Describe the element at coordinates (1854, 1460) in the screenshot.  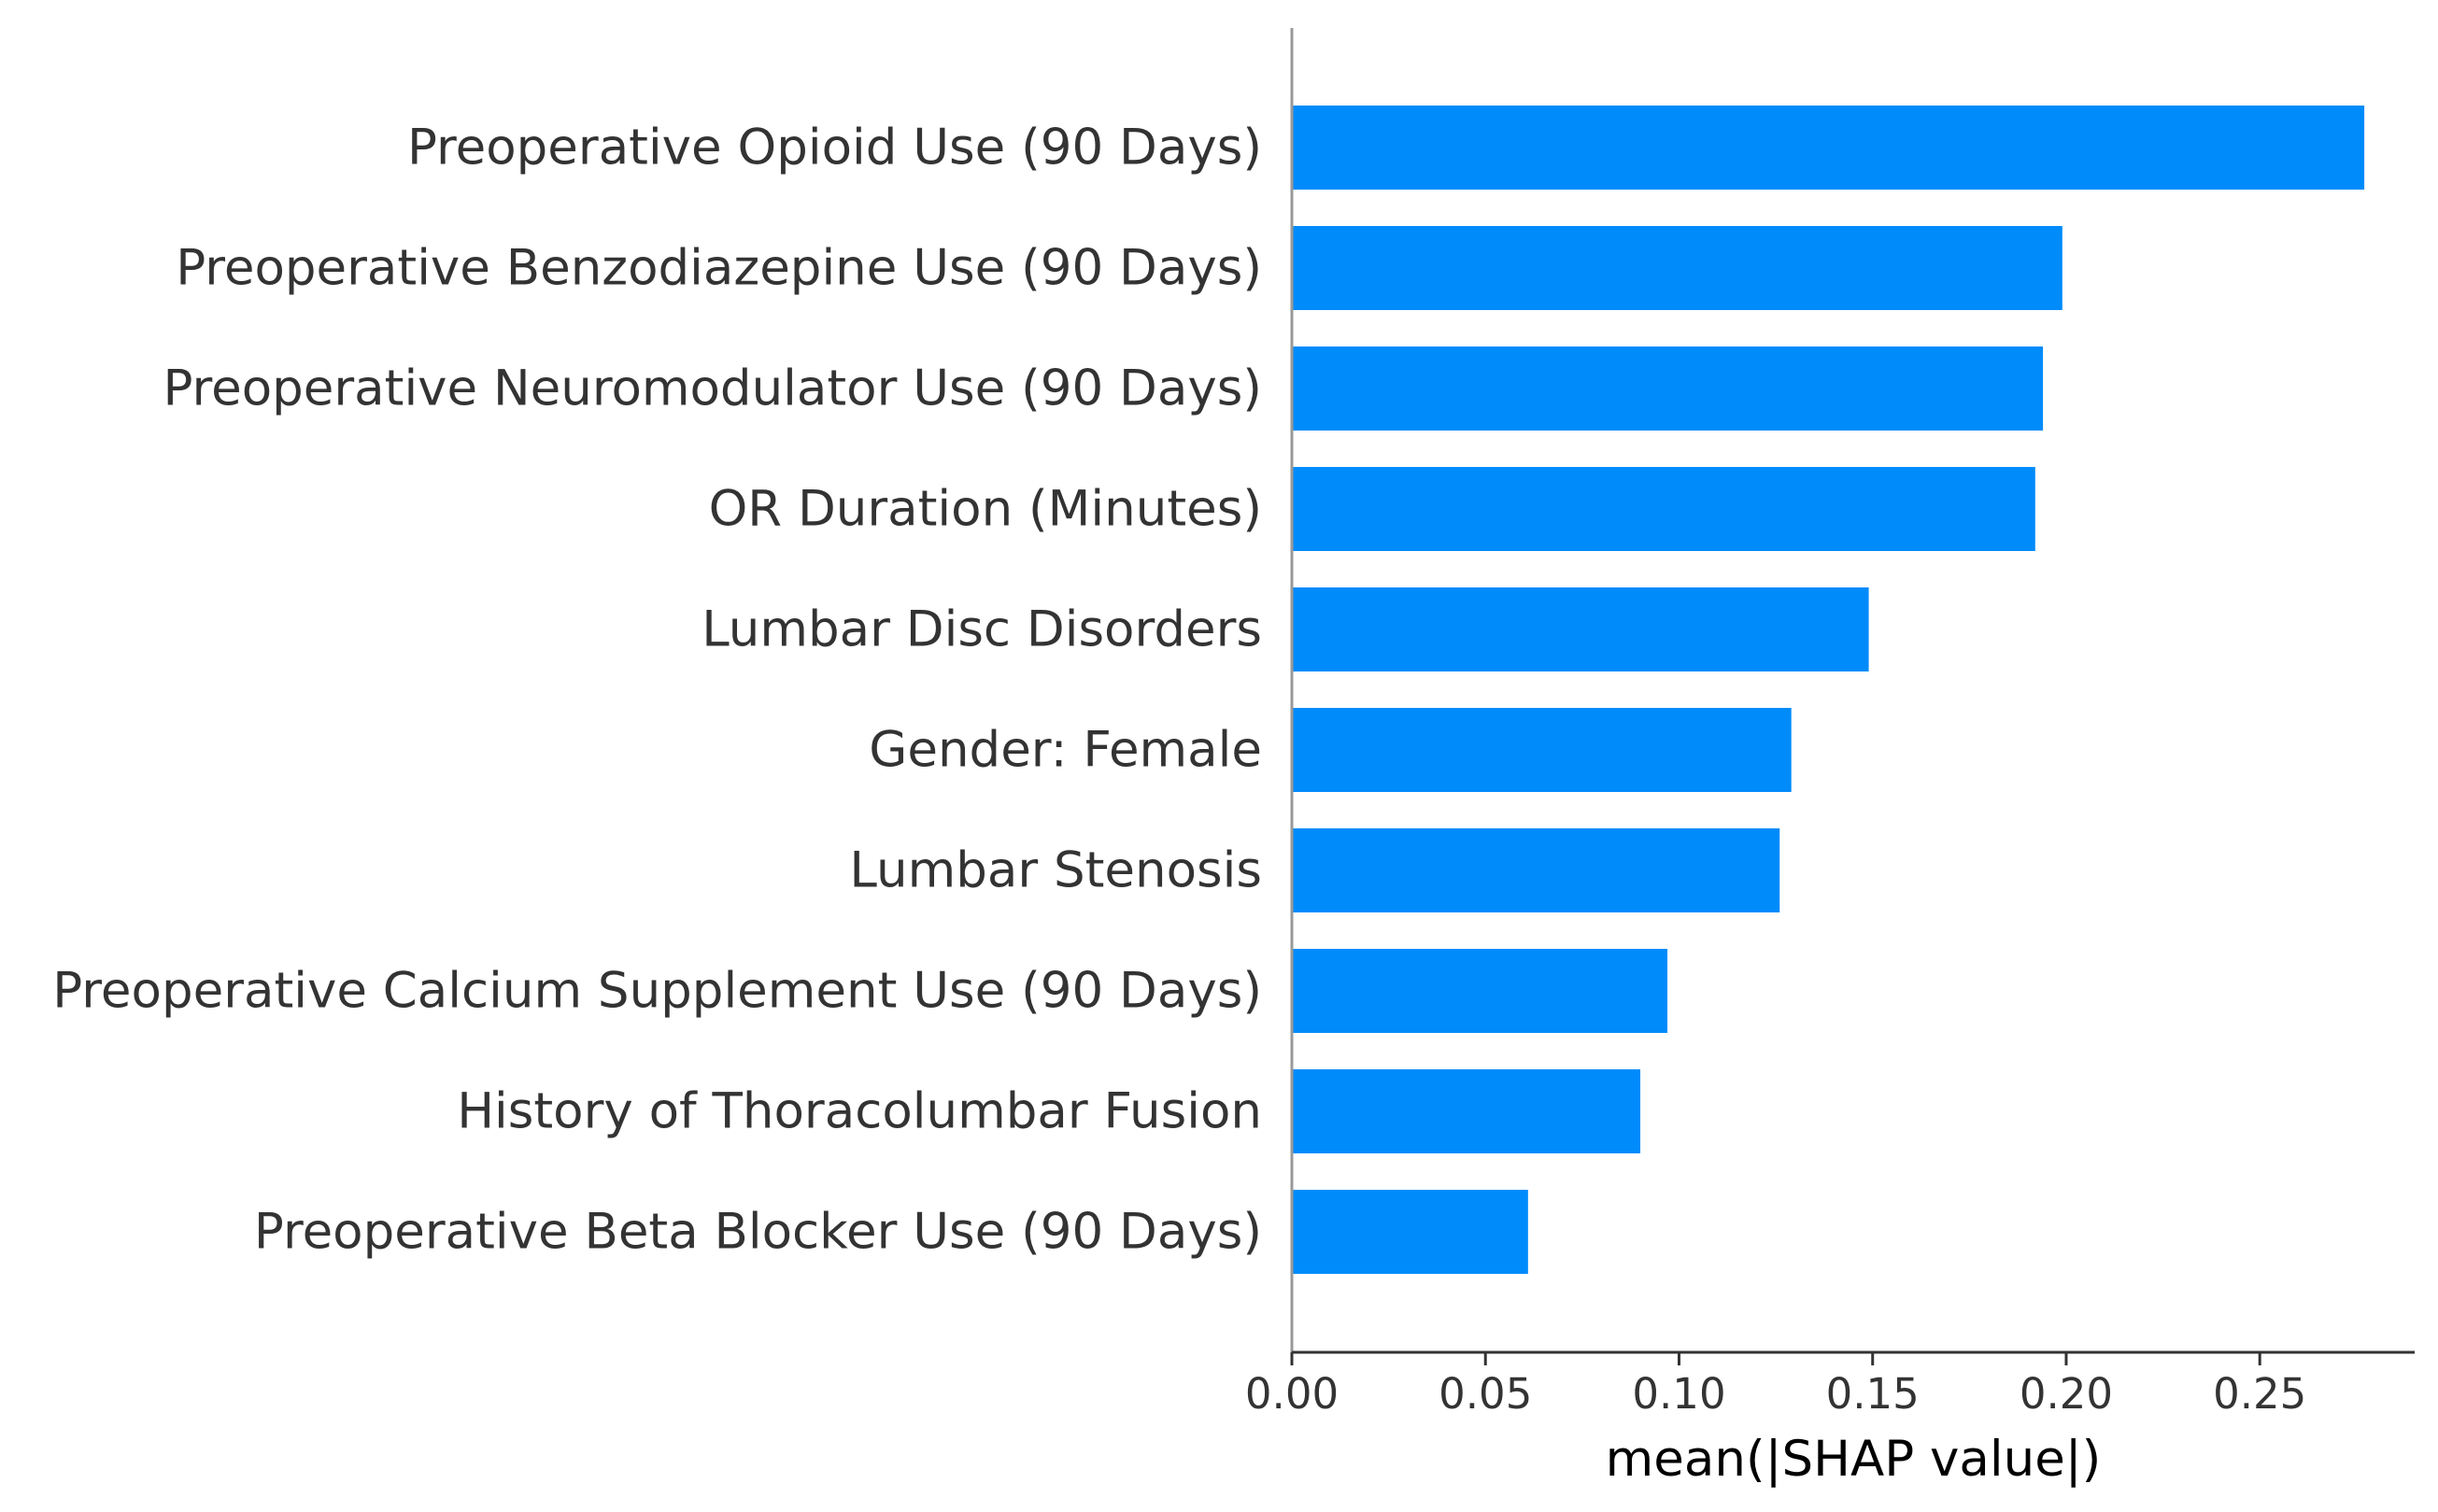
I see `x-axis-label: mean(|SHAP value|)` at that location.